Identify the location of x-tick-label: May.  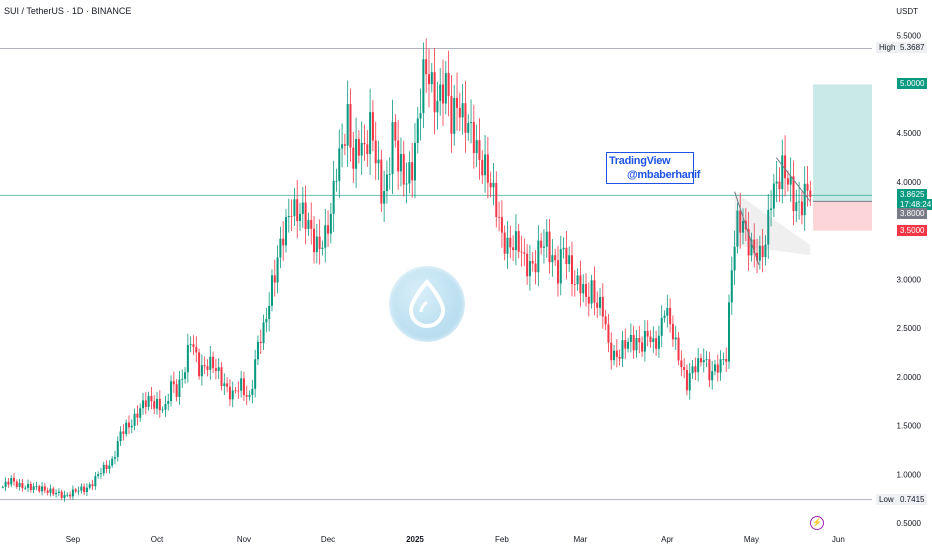
(751, 539).